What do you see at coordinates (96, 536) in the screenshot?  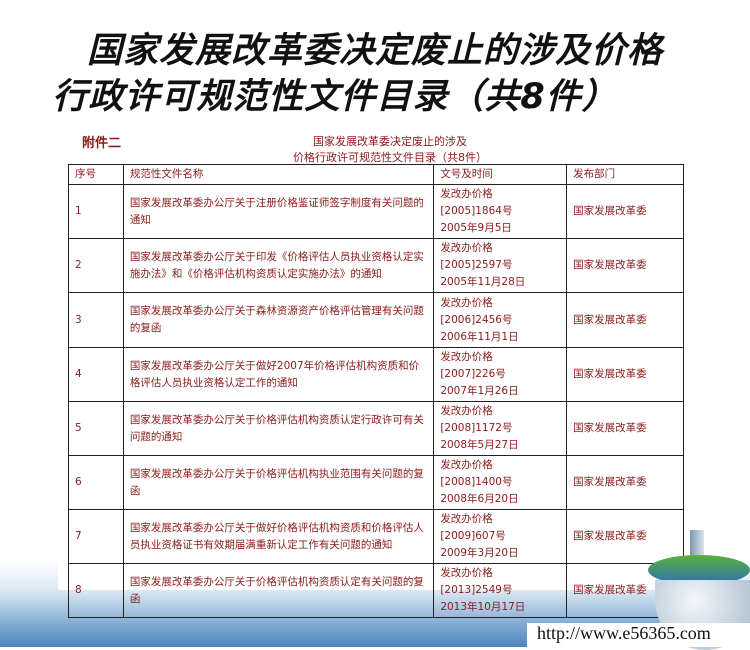 I see `cell-no: 7` at bounding box center [96, 536].